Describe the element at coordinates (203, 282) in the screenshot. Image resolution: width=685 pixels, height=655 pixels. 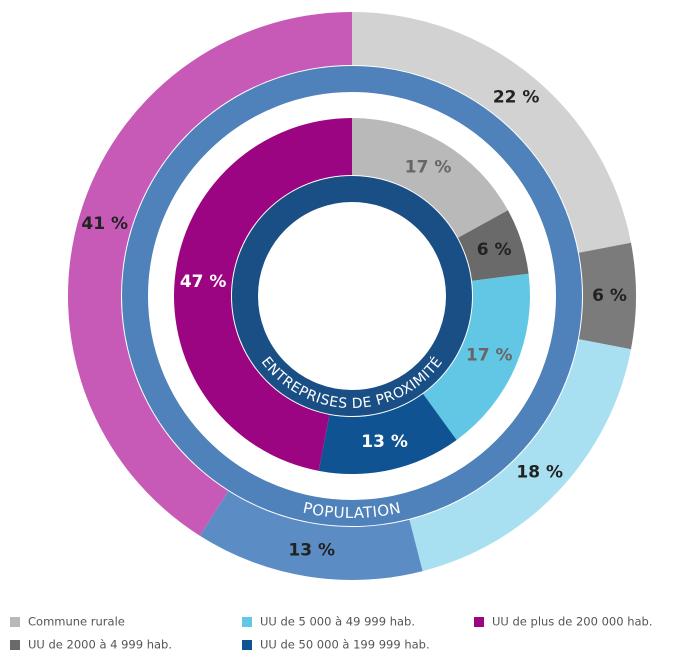
I see `value-label: 47 %` at that location.